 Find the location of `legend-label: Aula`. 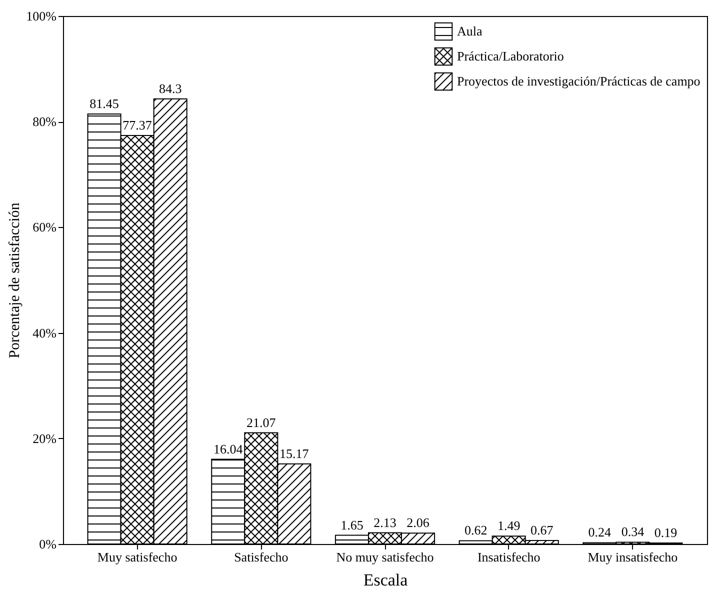

legend-label: Aula is located at coordinates (469, 31).